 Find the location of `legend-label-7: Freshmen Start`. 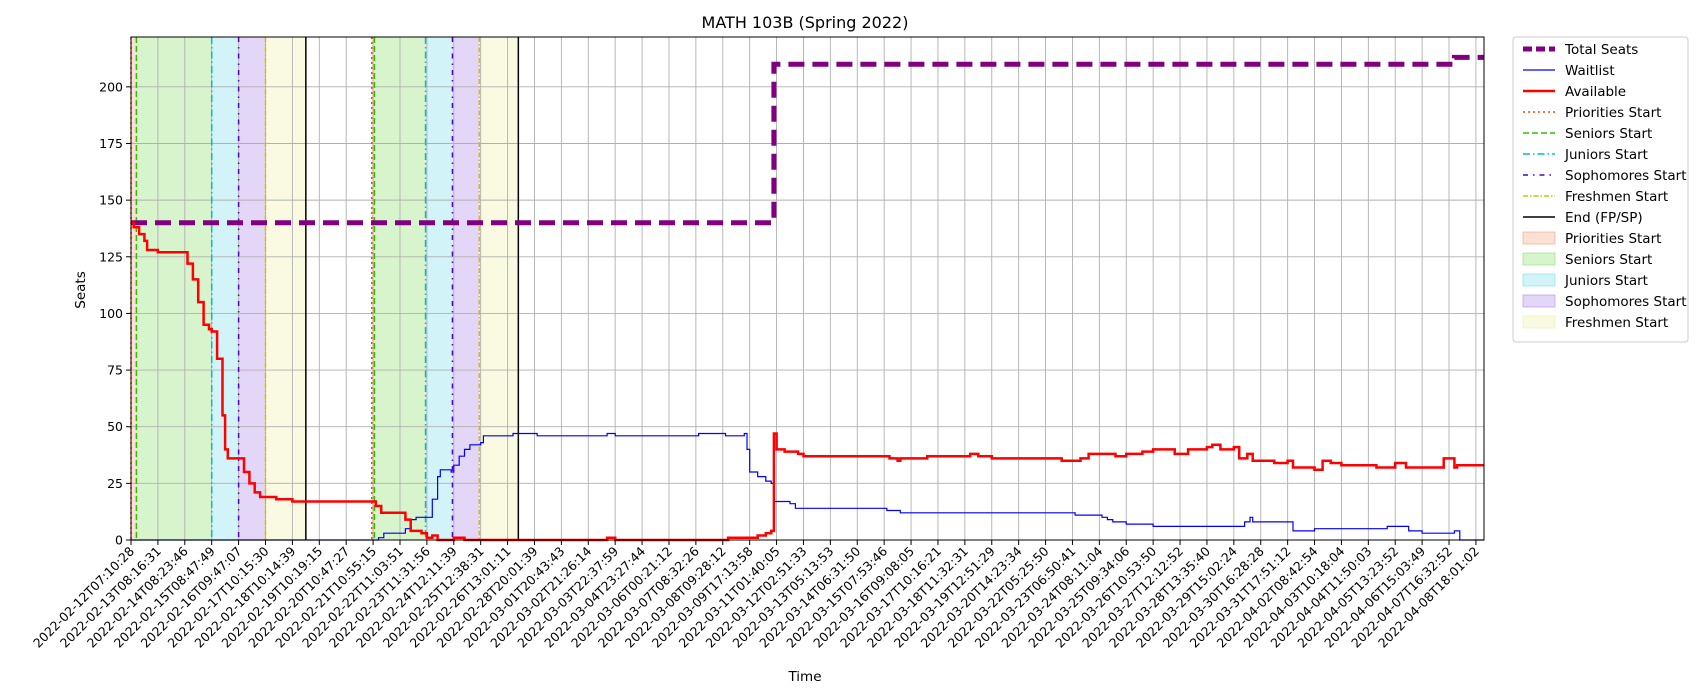

legend-label-7: Freshmen Start is located at coordinates (1616, 197).